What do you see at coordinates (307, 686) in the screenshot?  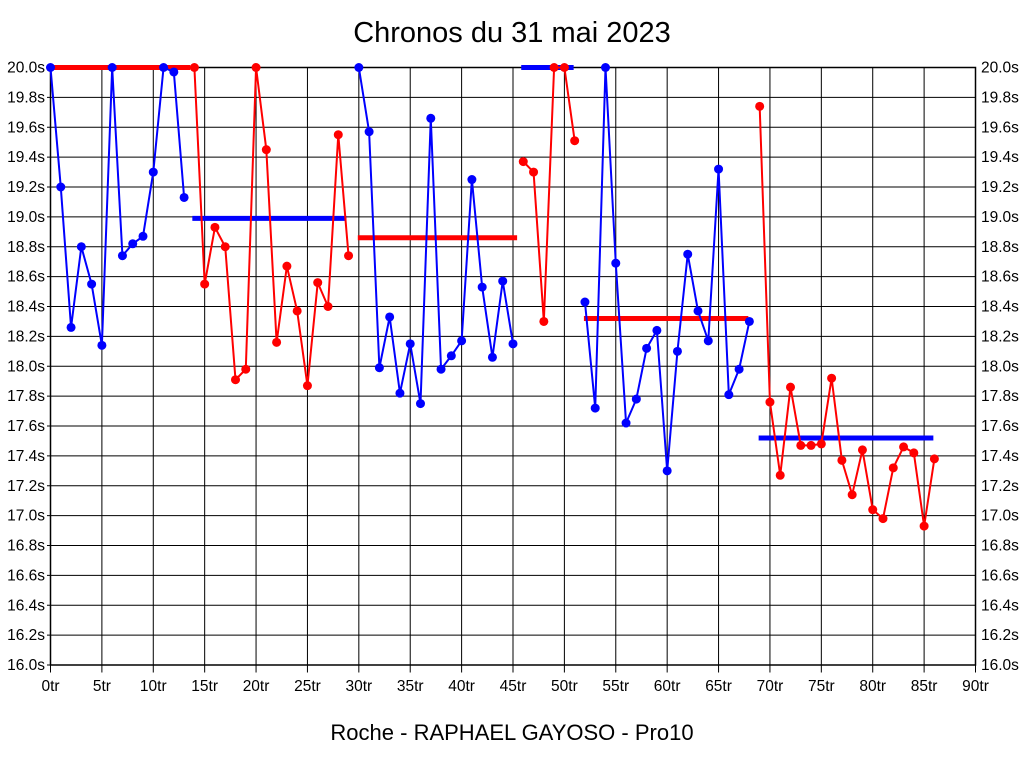 I see `x-axis-tick-label: 25tr` at bounding box center [307, 686].